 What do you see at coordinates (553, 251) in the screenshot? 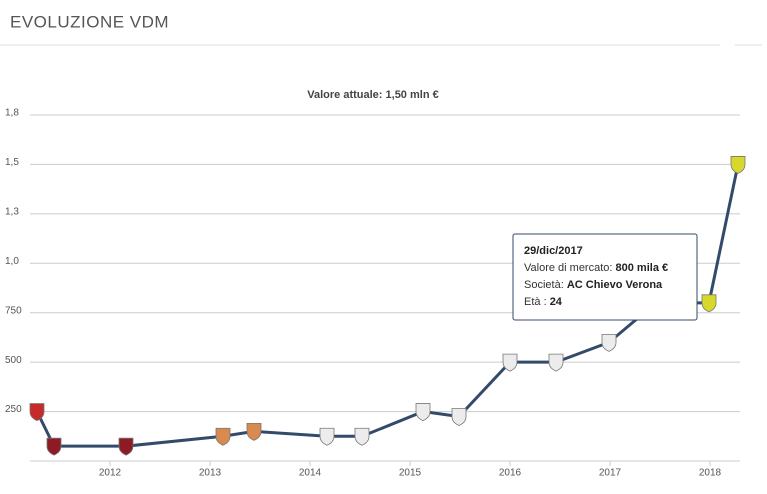
I see `tooltip-date: 29/dic/2017` at bounding box center [553, 251].